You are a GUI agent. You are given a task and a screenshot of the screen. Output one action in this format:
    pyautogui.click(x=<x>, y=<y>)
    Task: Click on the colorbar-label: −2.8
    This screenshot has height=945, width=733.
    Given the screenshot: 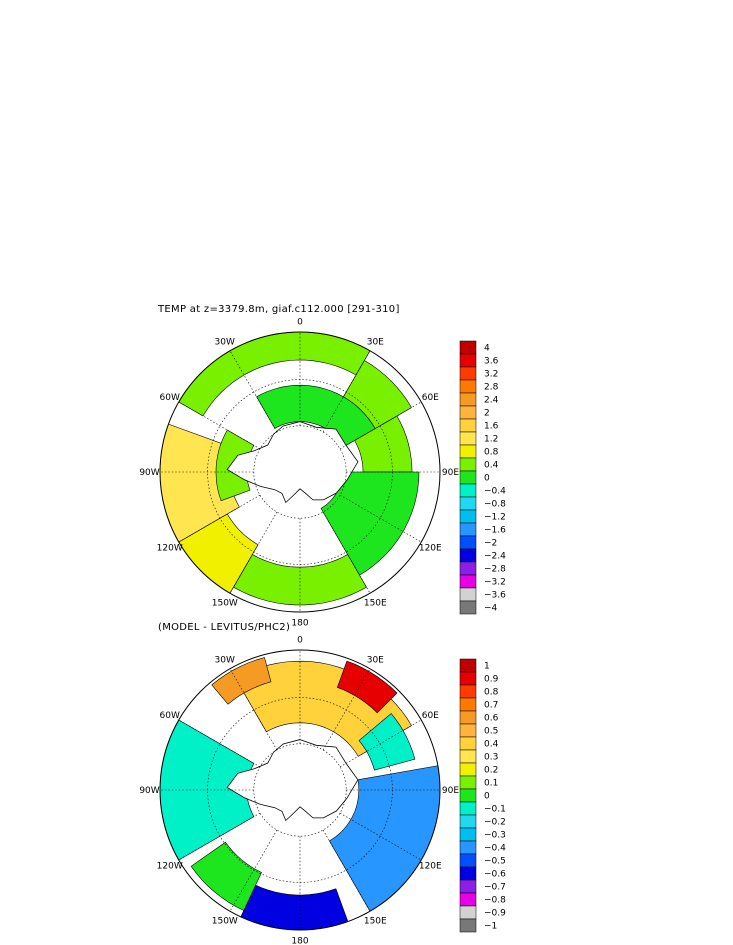 What is the action you would take?
    pyautogui.click(x=495, y=570)
    